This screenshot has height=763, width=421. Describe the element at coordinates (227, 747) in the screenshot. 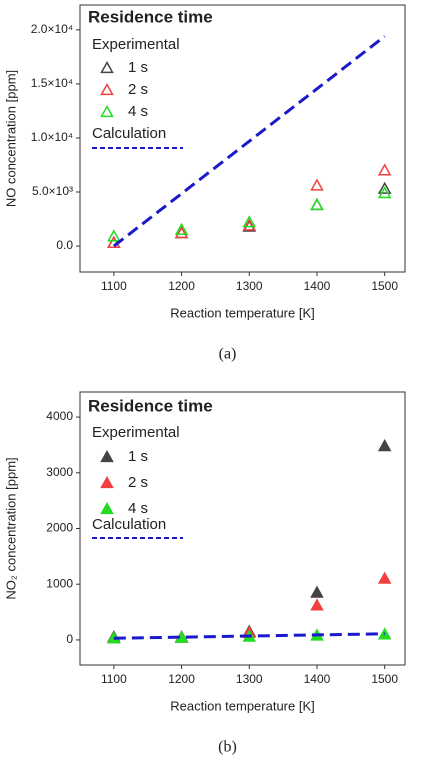

I see `caption: (b)` at that location.